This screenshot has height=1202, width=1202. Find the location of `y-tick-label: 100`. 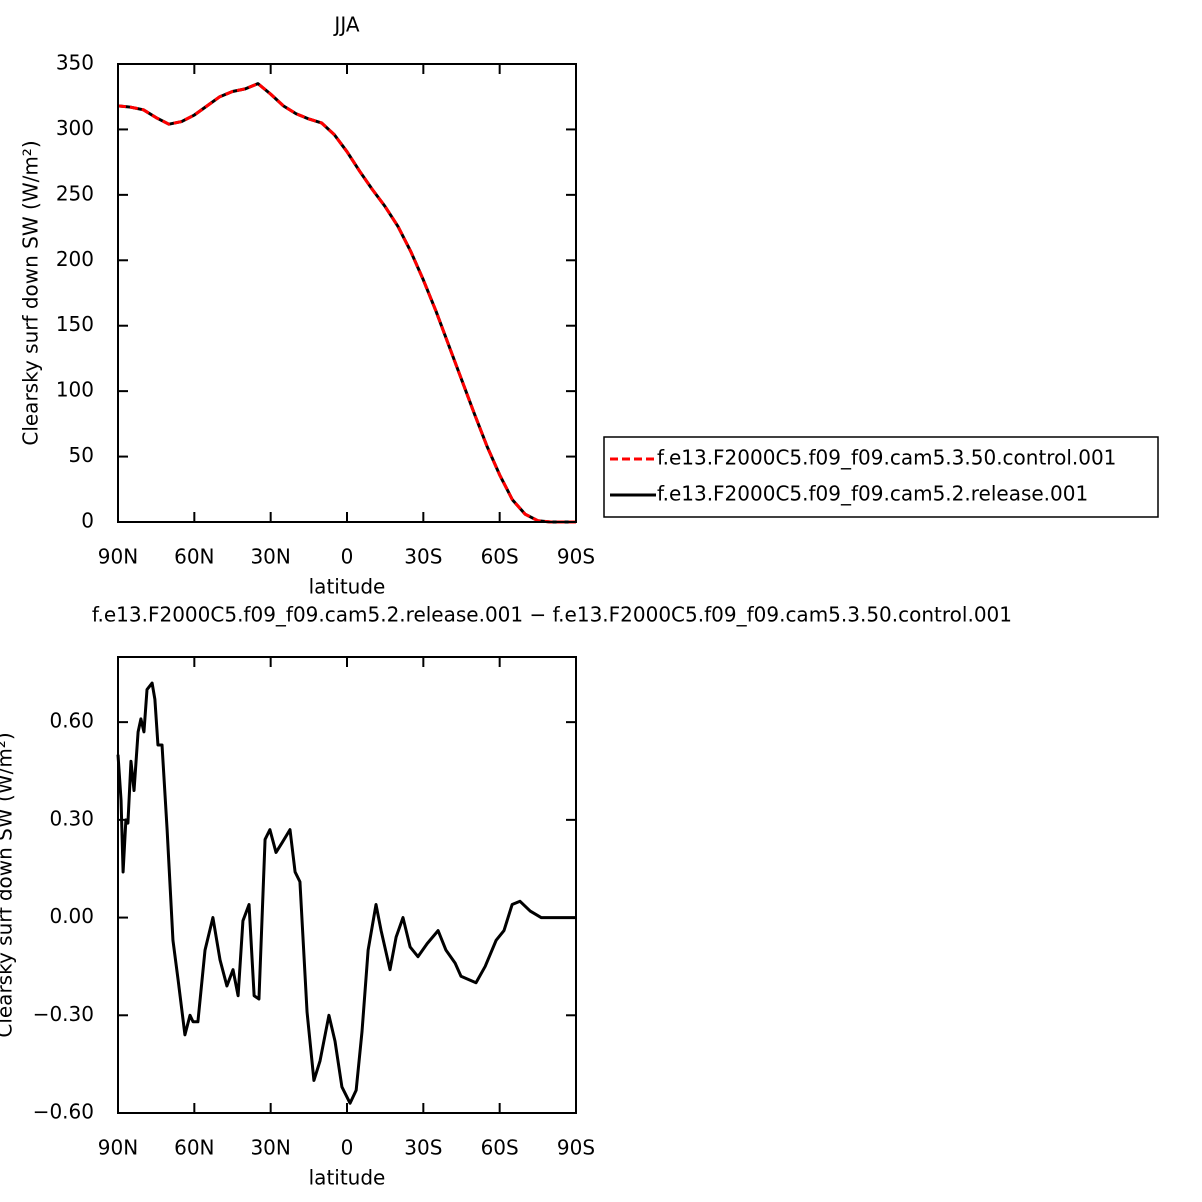

y-tick-label: 100 is located at coordinates (75, 390).